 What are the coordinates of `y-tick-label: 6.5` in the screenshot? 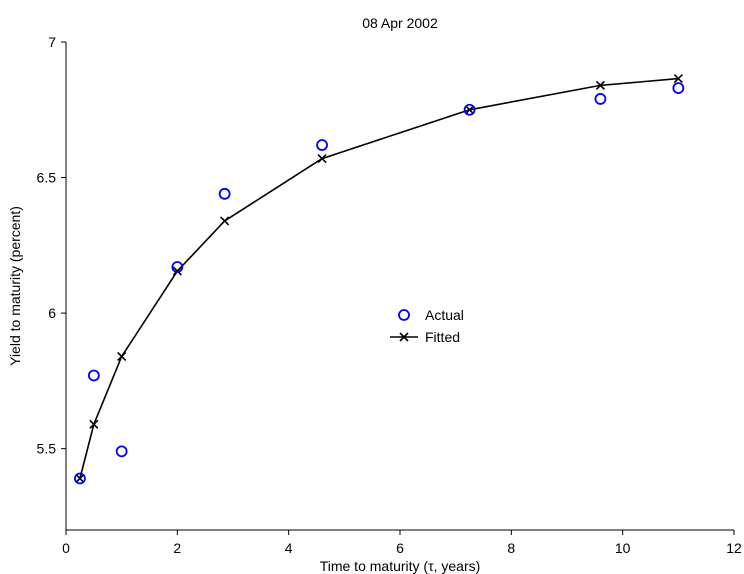 It's located at (47, 178).